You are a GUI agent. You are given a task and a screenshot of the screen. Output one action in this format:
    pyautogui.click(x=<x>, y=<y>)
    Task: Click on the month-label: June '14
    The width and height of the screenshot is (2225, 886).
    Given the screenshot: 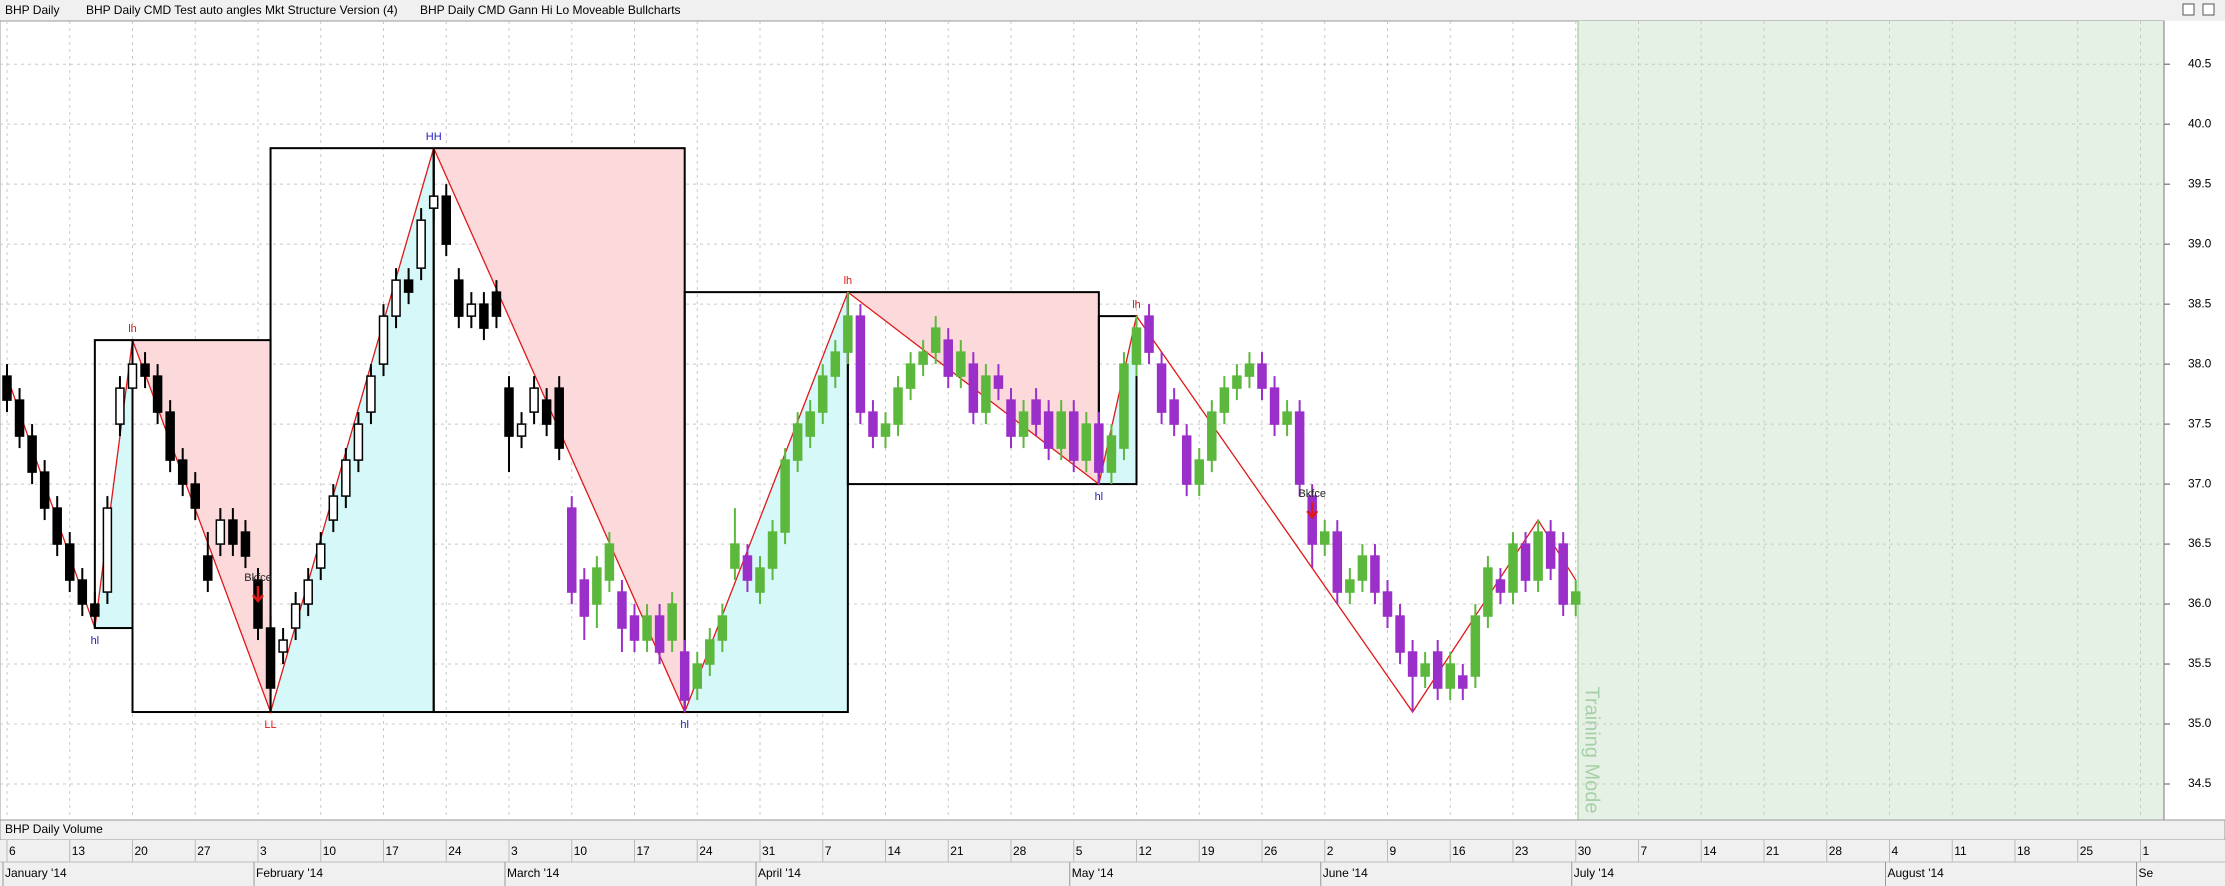 What is the action you would take?
    pyautogui.click(x=1345, y=873)
    